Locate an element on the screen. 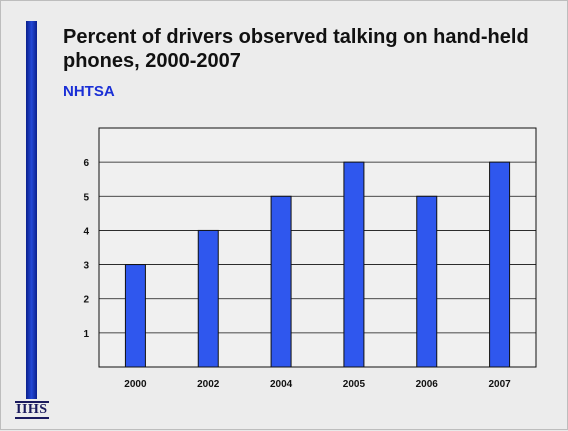 The image size is (568, 431). x-tick-label: 2004 is located at coordinates (281, 384).